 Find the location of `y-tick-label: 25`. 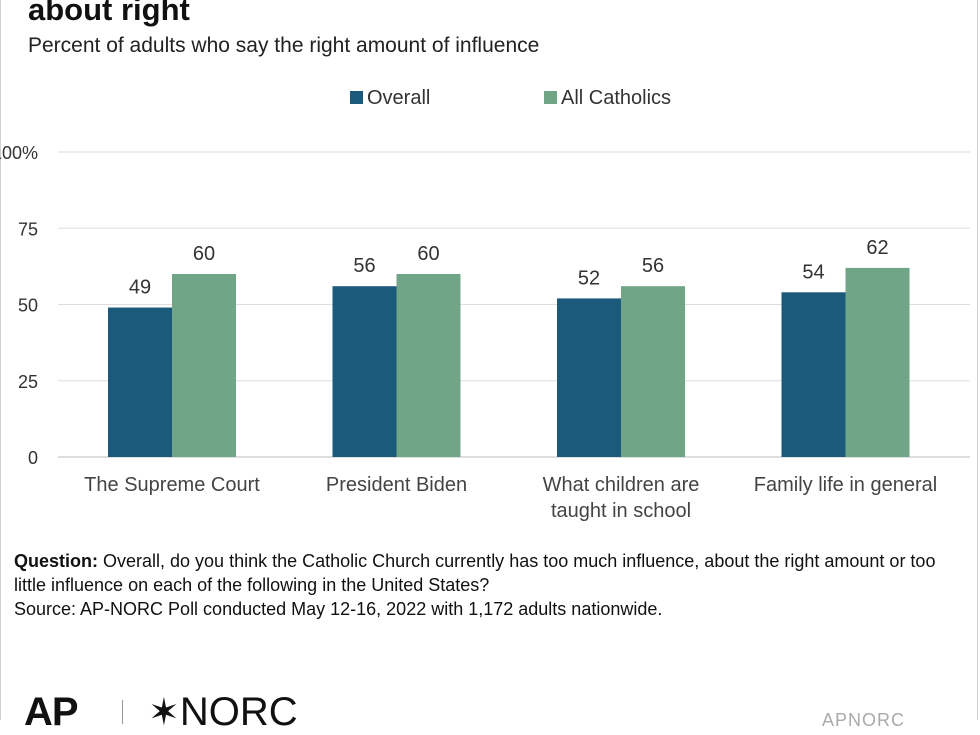

y-tick-label: 25 is located at coordinates (28, 382).